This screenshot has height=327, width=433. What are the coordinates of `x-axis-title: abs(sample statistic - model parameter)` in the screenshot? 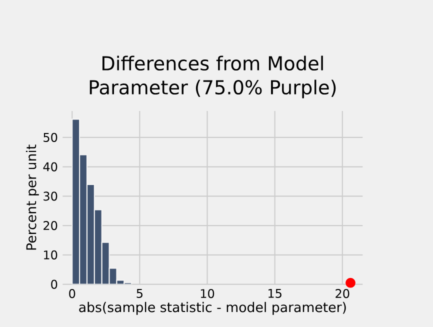 It's located at (212, 308).